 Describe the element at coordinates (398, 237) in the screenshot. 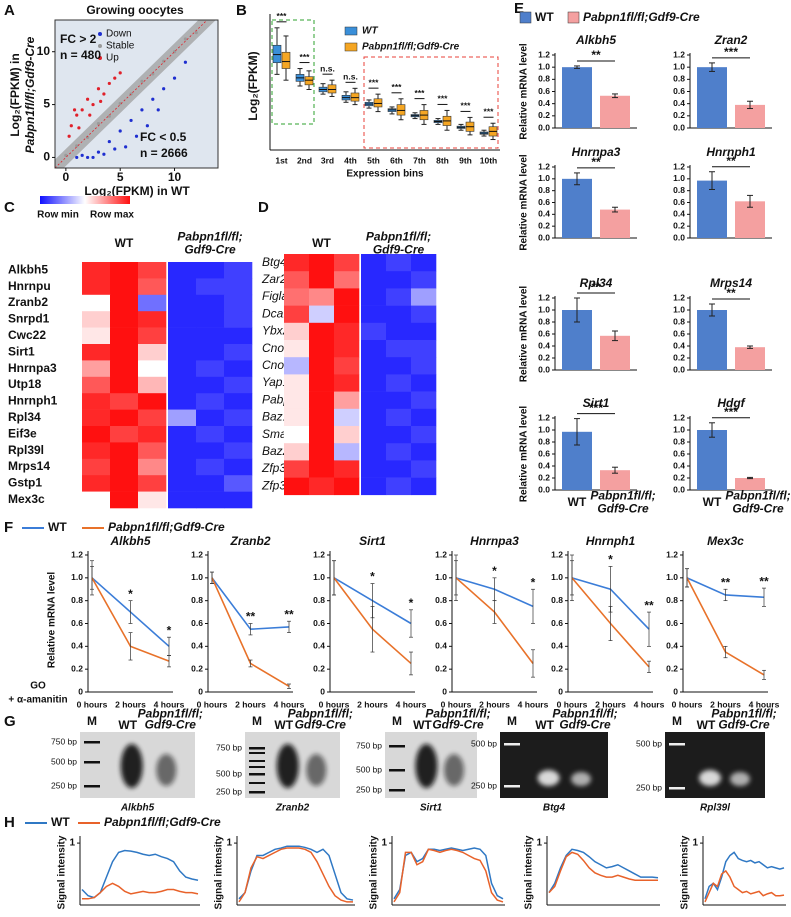

I see `column-header: Pabpn1fl/fl;` at that location.